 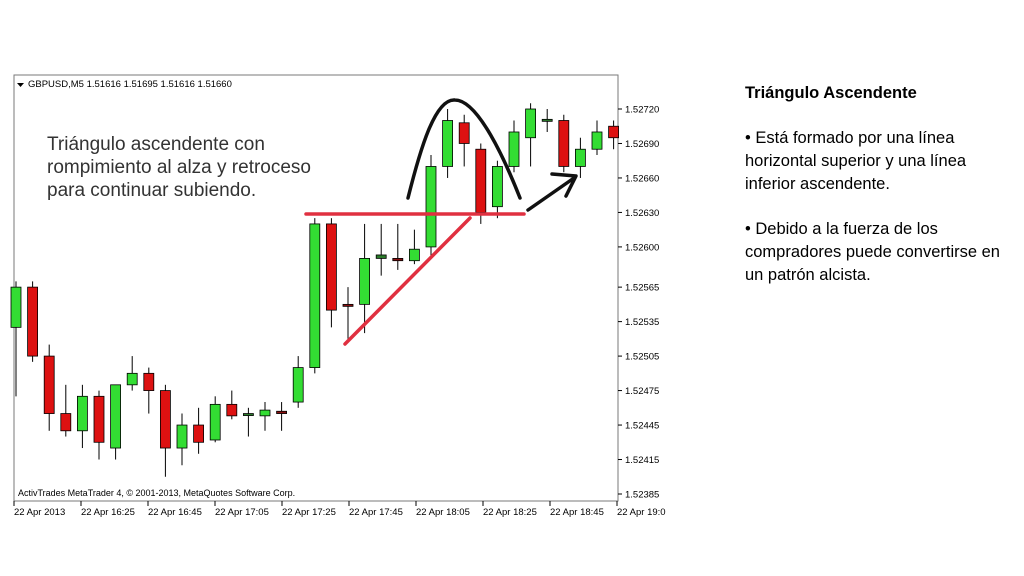 What do you see at coordinates (179, 167) in the screenshot?
I see `annotation-line-2: rompimiento al alza y retroceso` at bounding box center [179, 167].